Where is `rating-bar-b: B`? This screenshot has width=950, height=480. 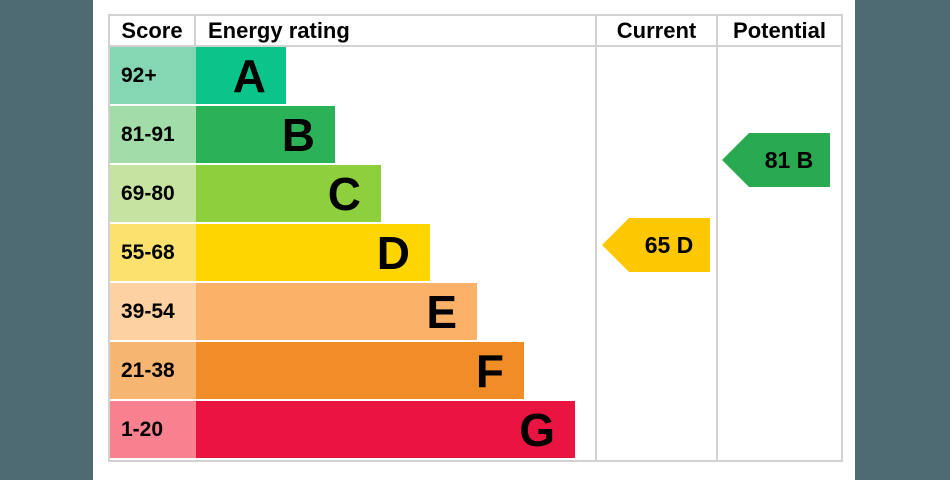
rating-bar-b: B is located at coordinates (265, 134).